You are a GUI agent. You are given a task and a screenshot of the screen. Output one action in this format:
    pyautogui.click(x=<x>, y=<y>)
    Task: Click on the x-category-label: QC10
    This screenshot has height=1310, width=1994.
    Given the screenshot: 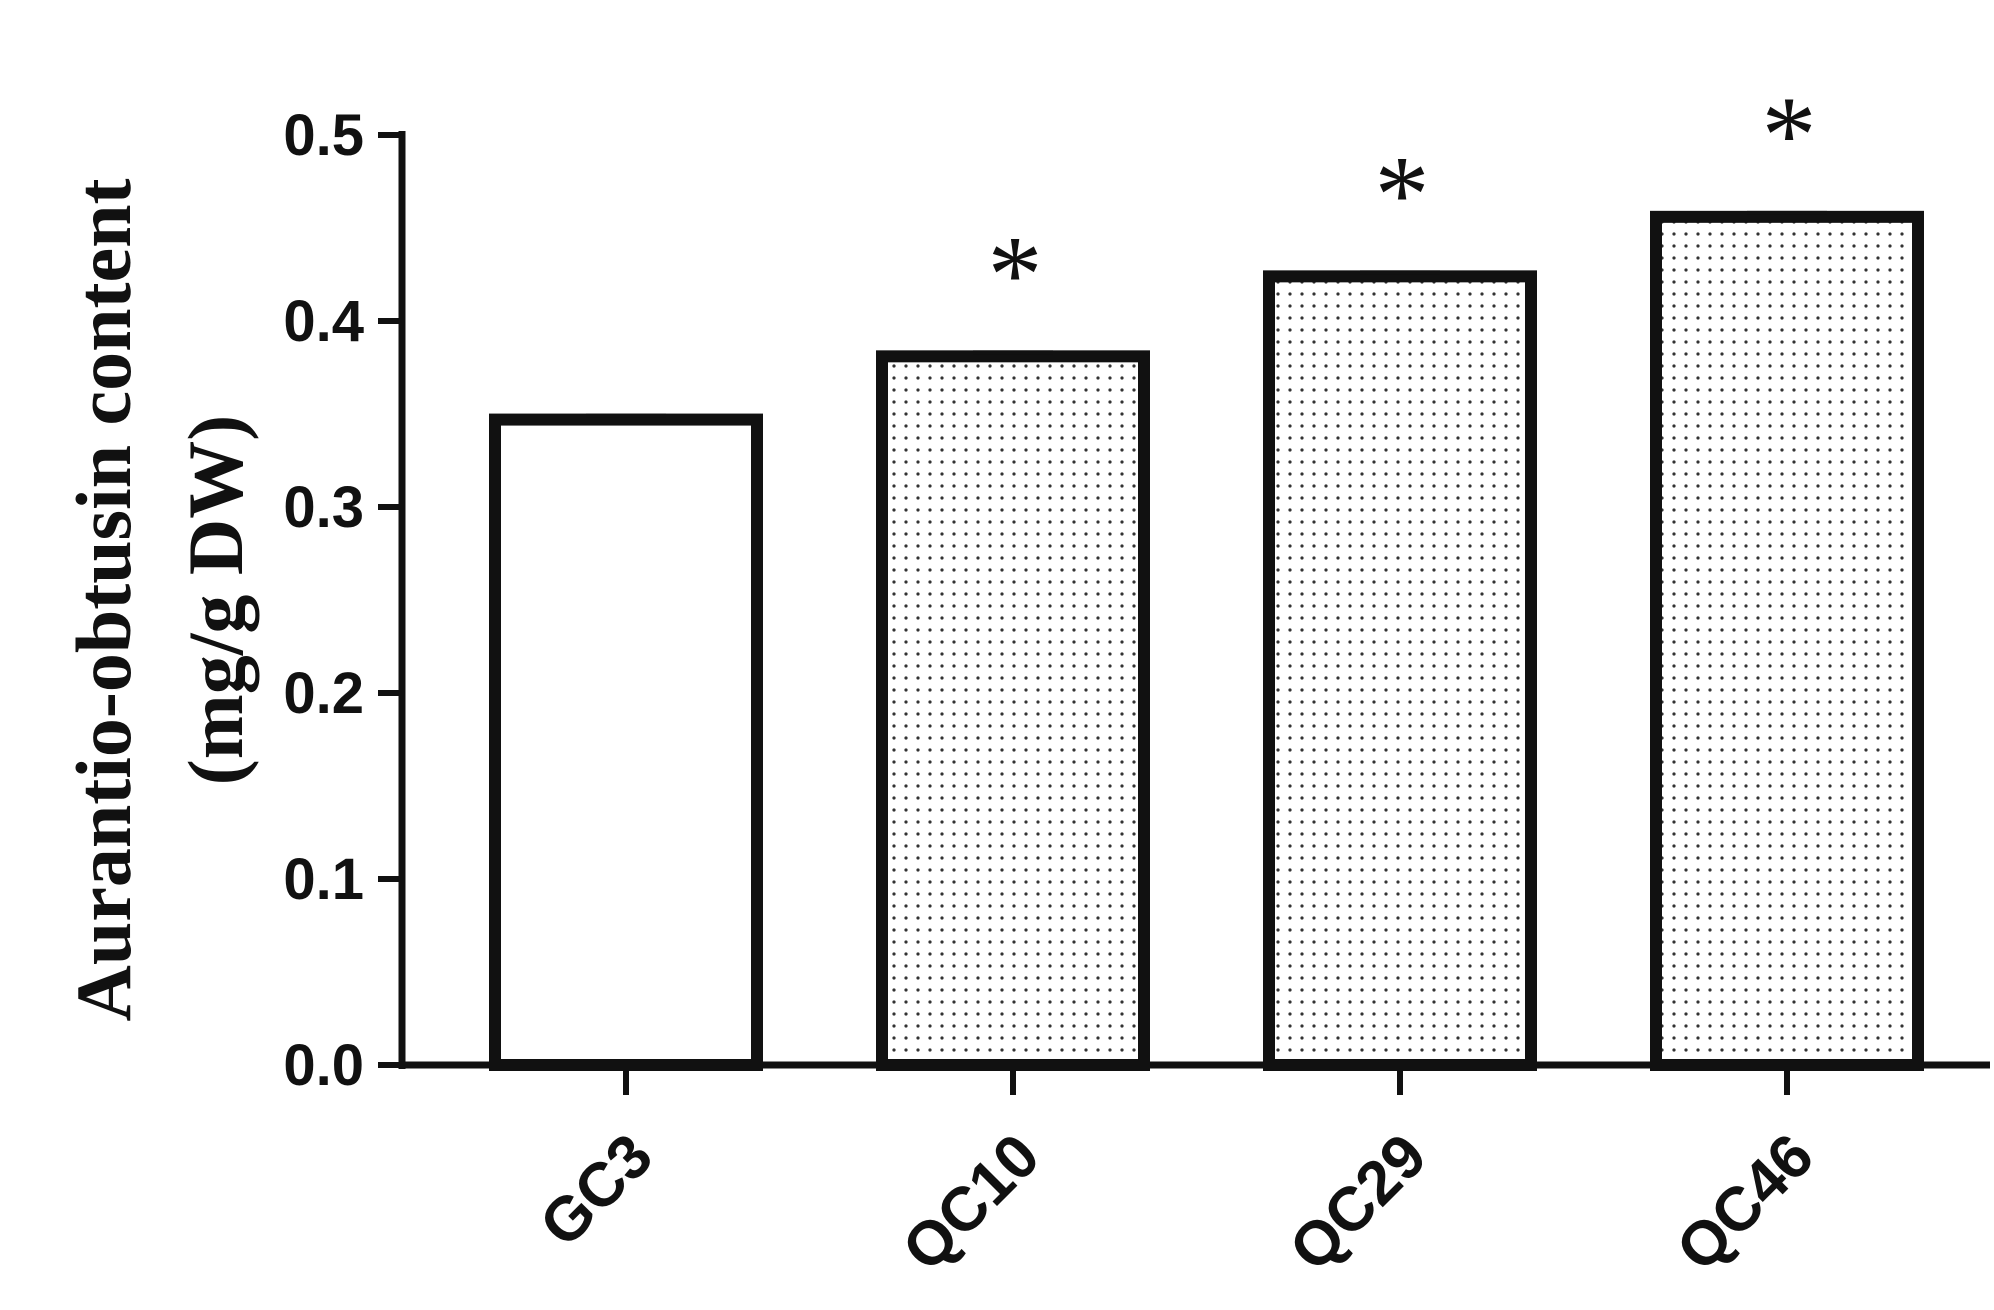 What is the action you would take?
    pyautogui.click(x=971, y=1202)
    